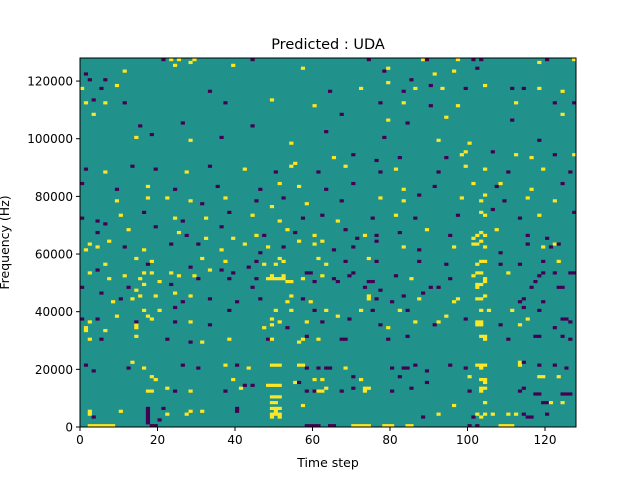 Image resolution: width=640 pixels, height=484 pixels. Describe the element at coordinates (312, 440) in the screenshot. I see `x-tick-label: 60` at that location.